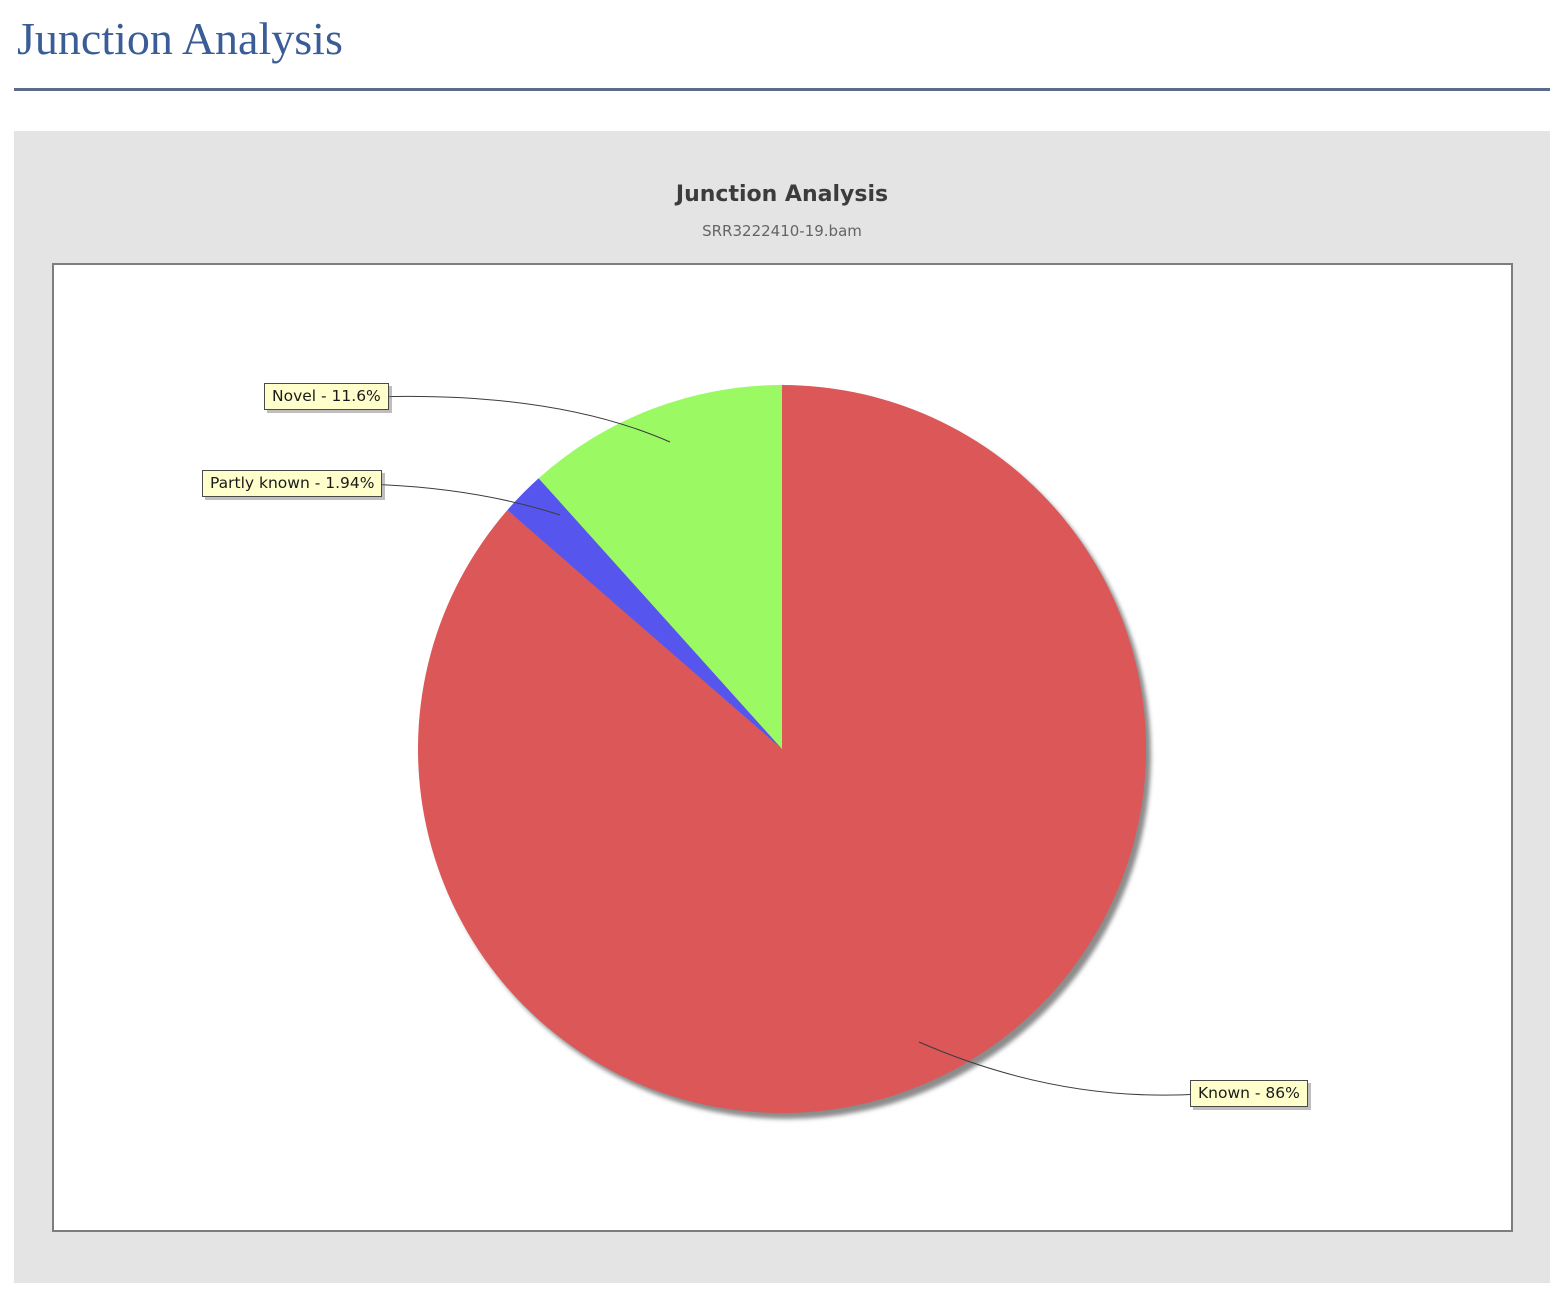 This screenshot has width=1562, height=1294. Describe the element at coordinates (644, 613) in the screenshot. I see `pie-slice-partly-known` at that location.